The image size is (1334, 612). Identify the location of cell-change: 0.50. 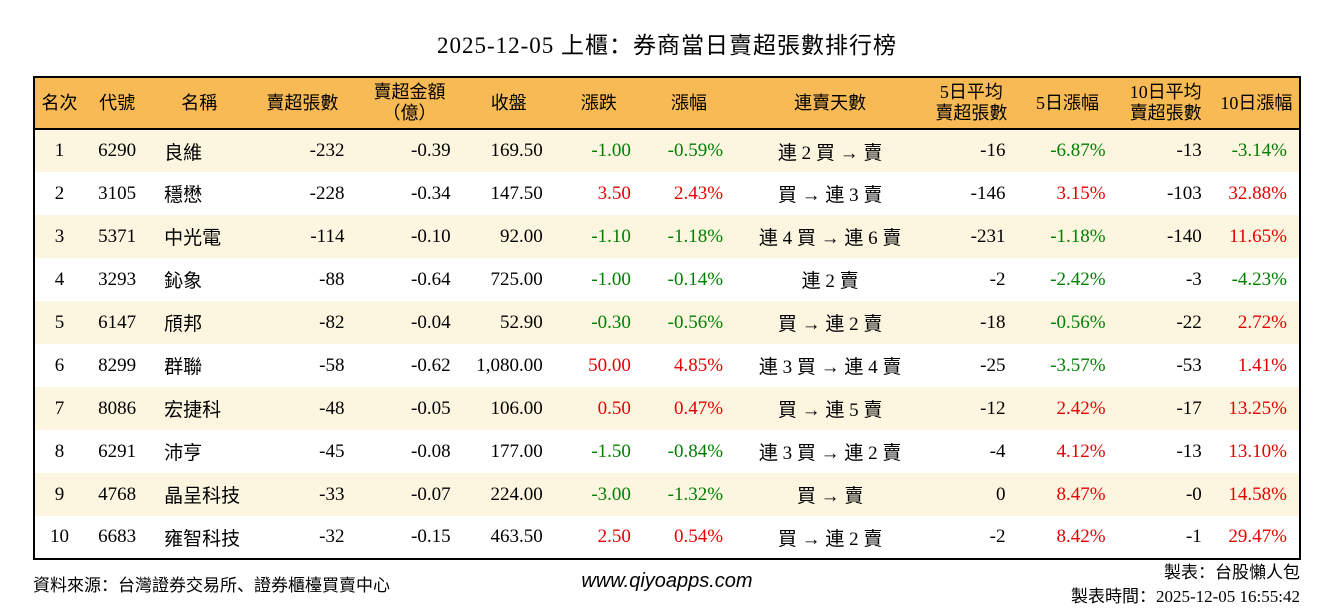
(598, 408).